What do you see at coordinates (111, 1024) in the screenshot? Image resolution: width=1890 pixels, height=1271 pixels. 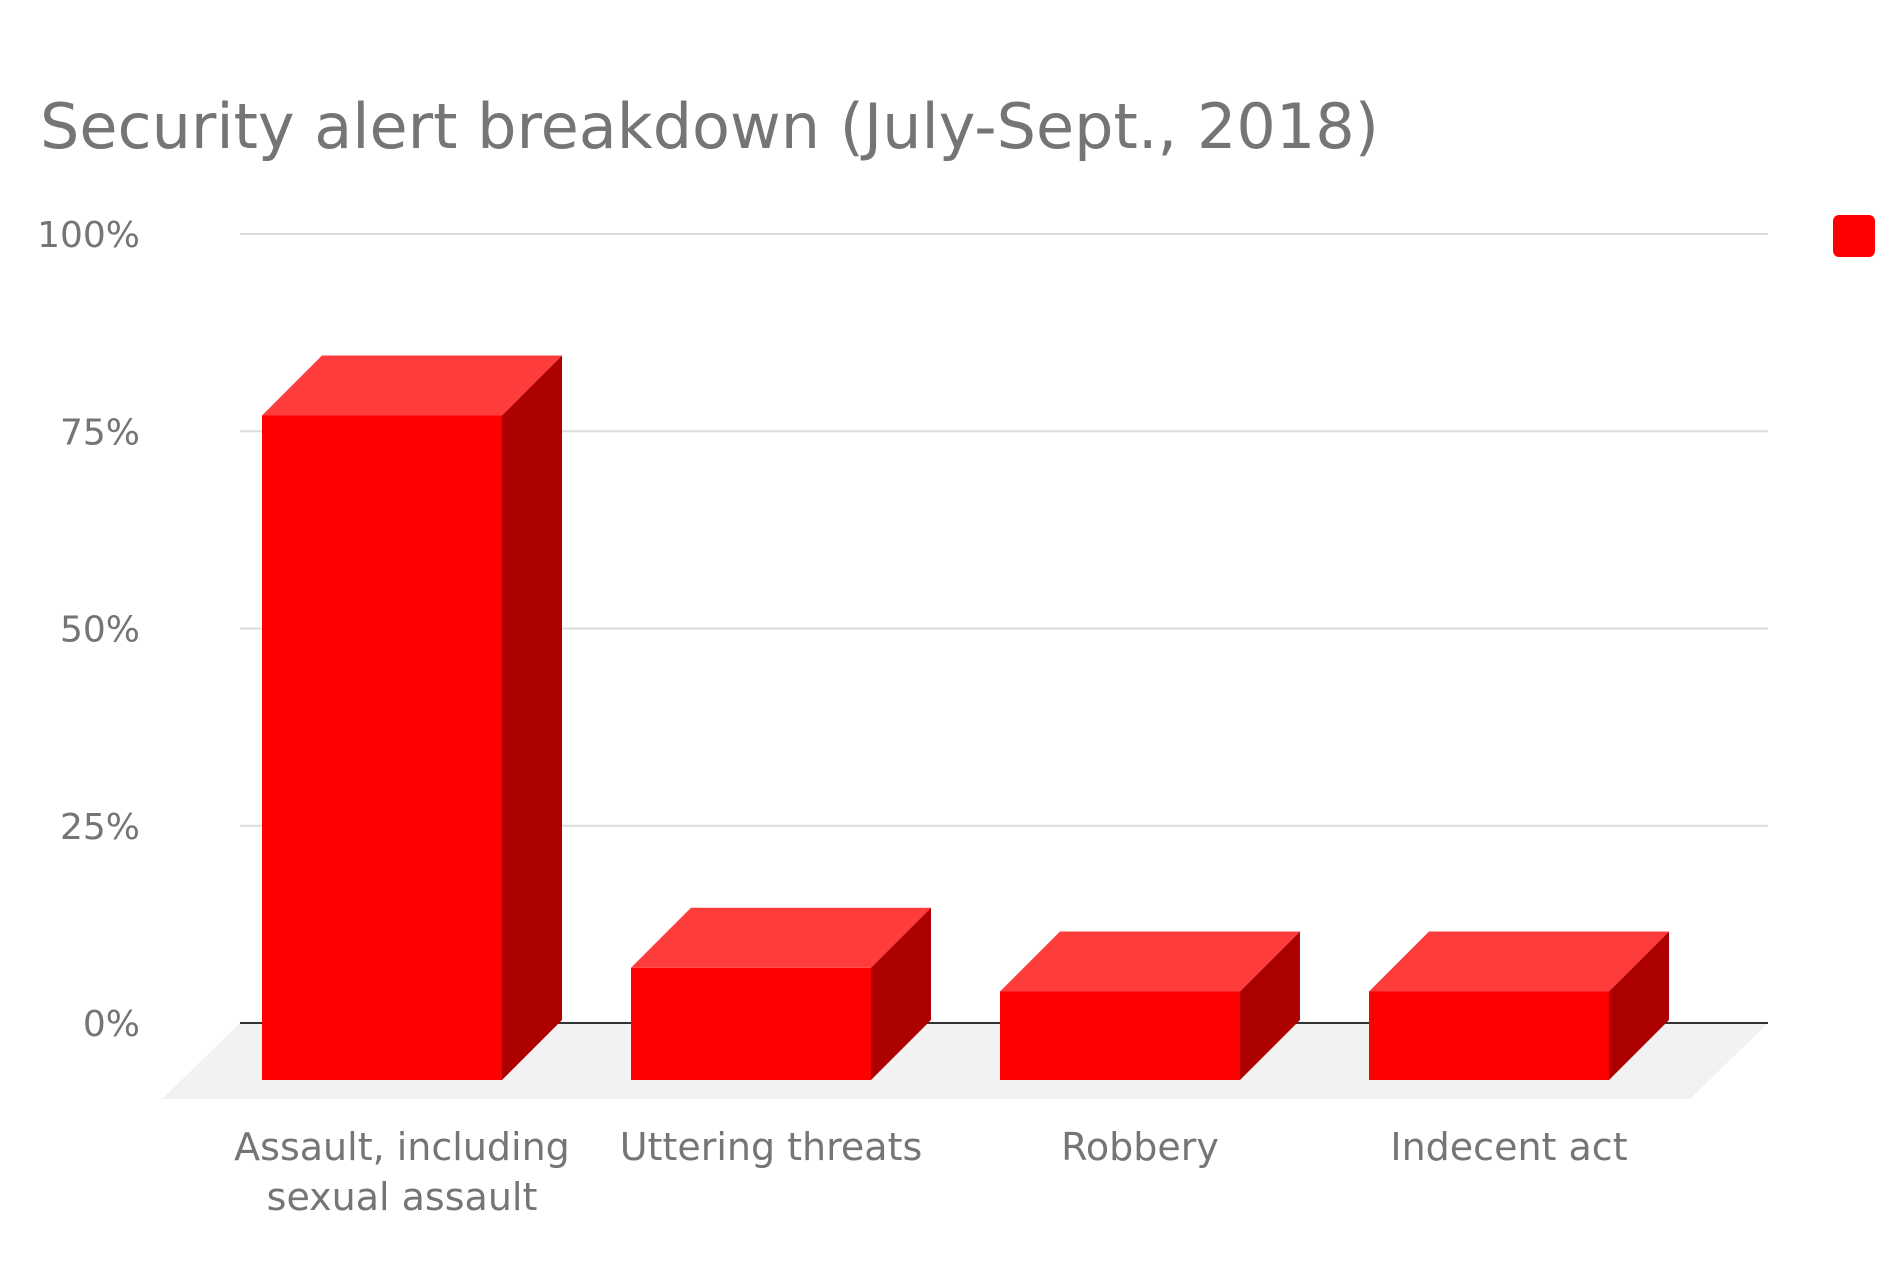 I see `y-tick-label: 0%` at bounding box center [111, 1024].